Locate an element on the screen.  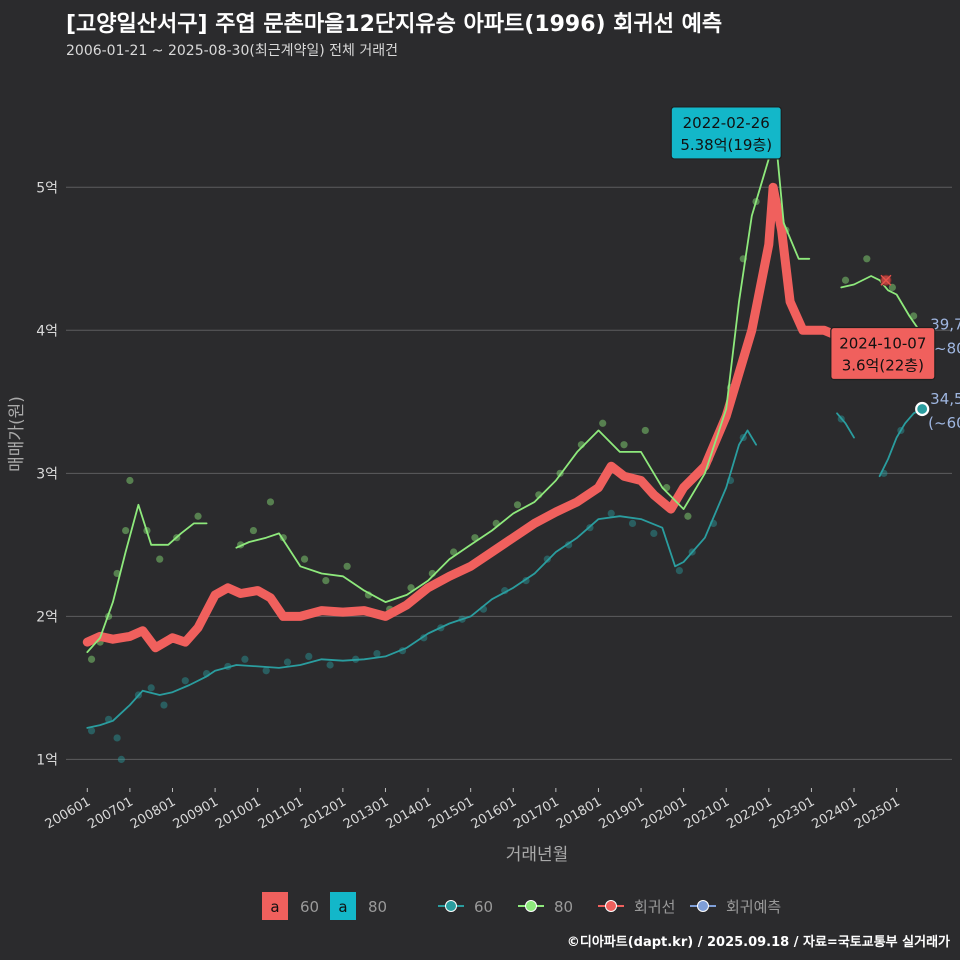
x-tick-label: 201601 is located at coordinates (494, 813).